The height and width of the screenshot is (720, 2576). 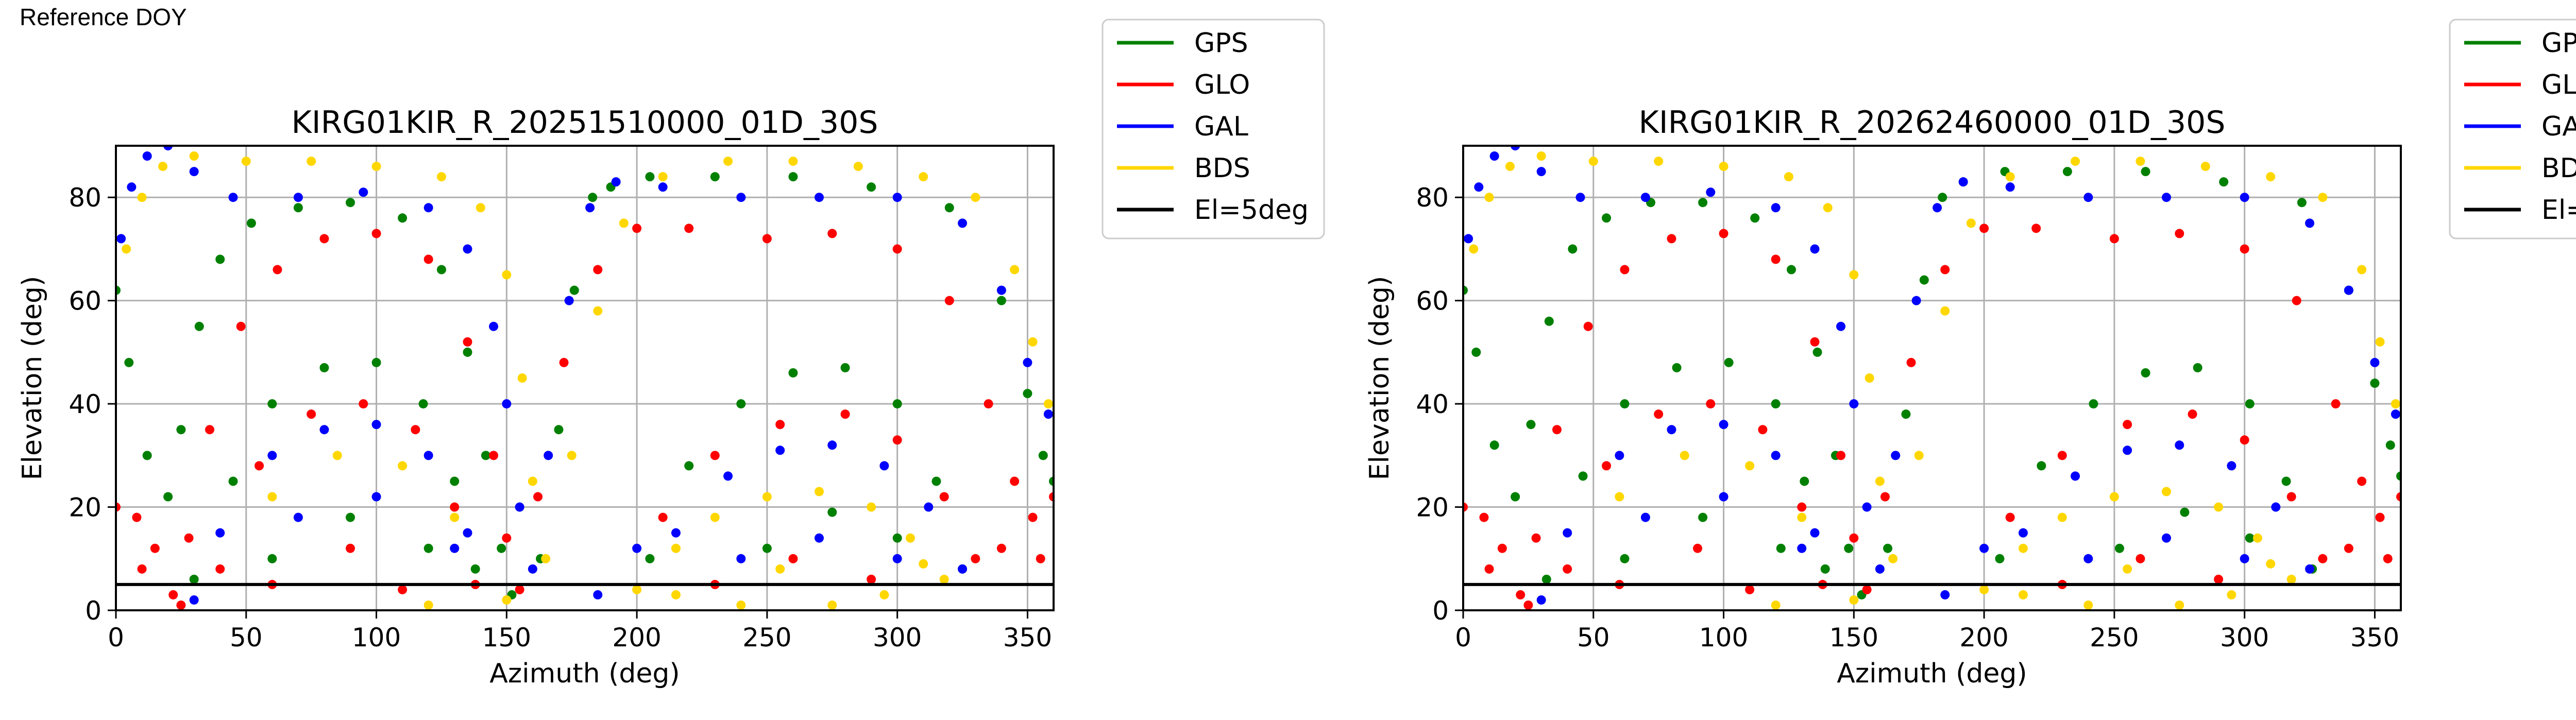 What do you see at coordinates (2114, 638) in the screenshot?
I see `x-tick-label: 250` at bounding box center [2114, 638].